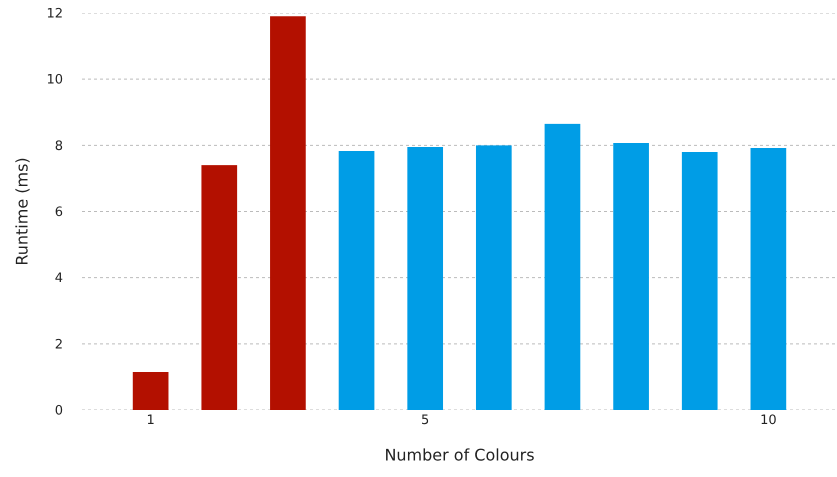 The width and height of the screenshot is (837, 477). I want to click on y-tick-label: 10, so click(54, 80).